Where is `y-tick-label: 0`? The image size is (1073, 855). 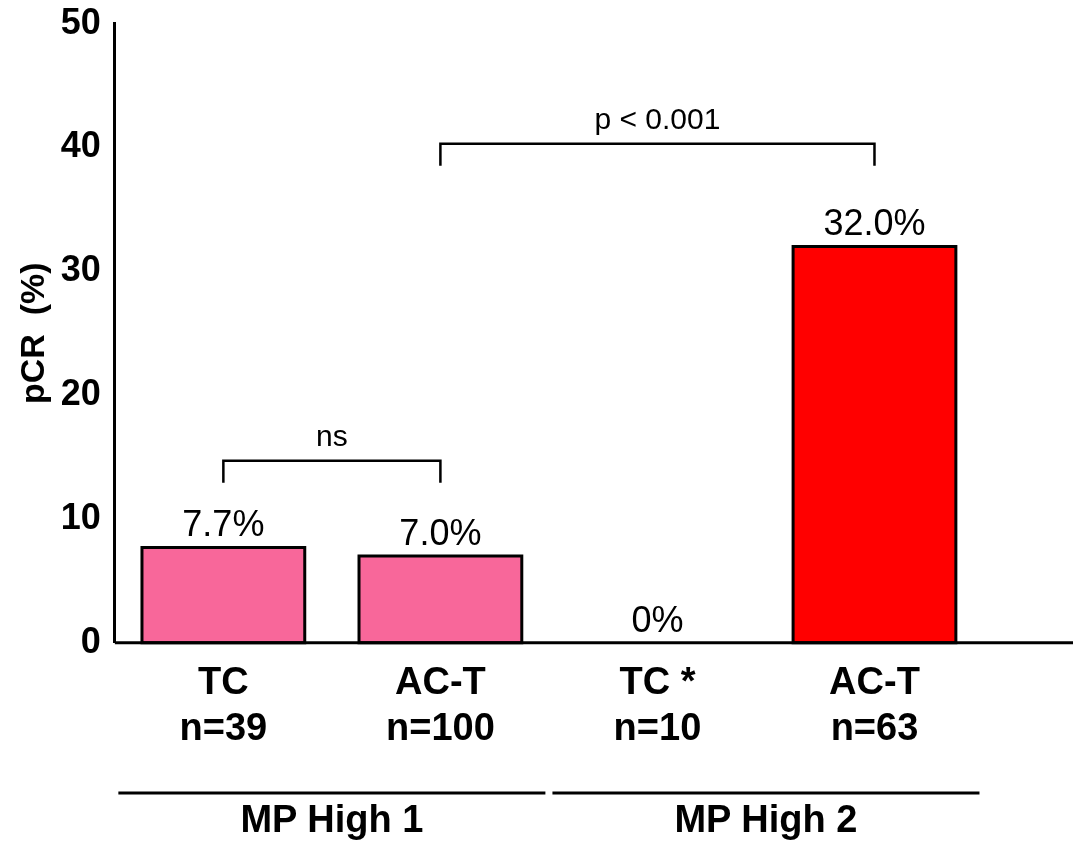 y-tick-label: 0 is located at coordinates (90, 640).